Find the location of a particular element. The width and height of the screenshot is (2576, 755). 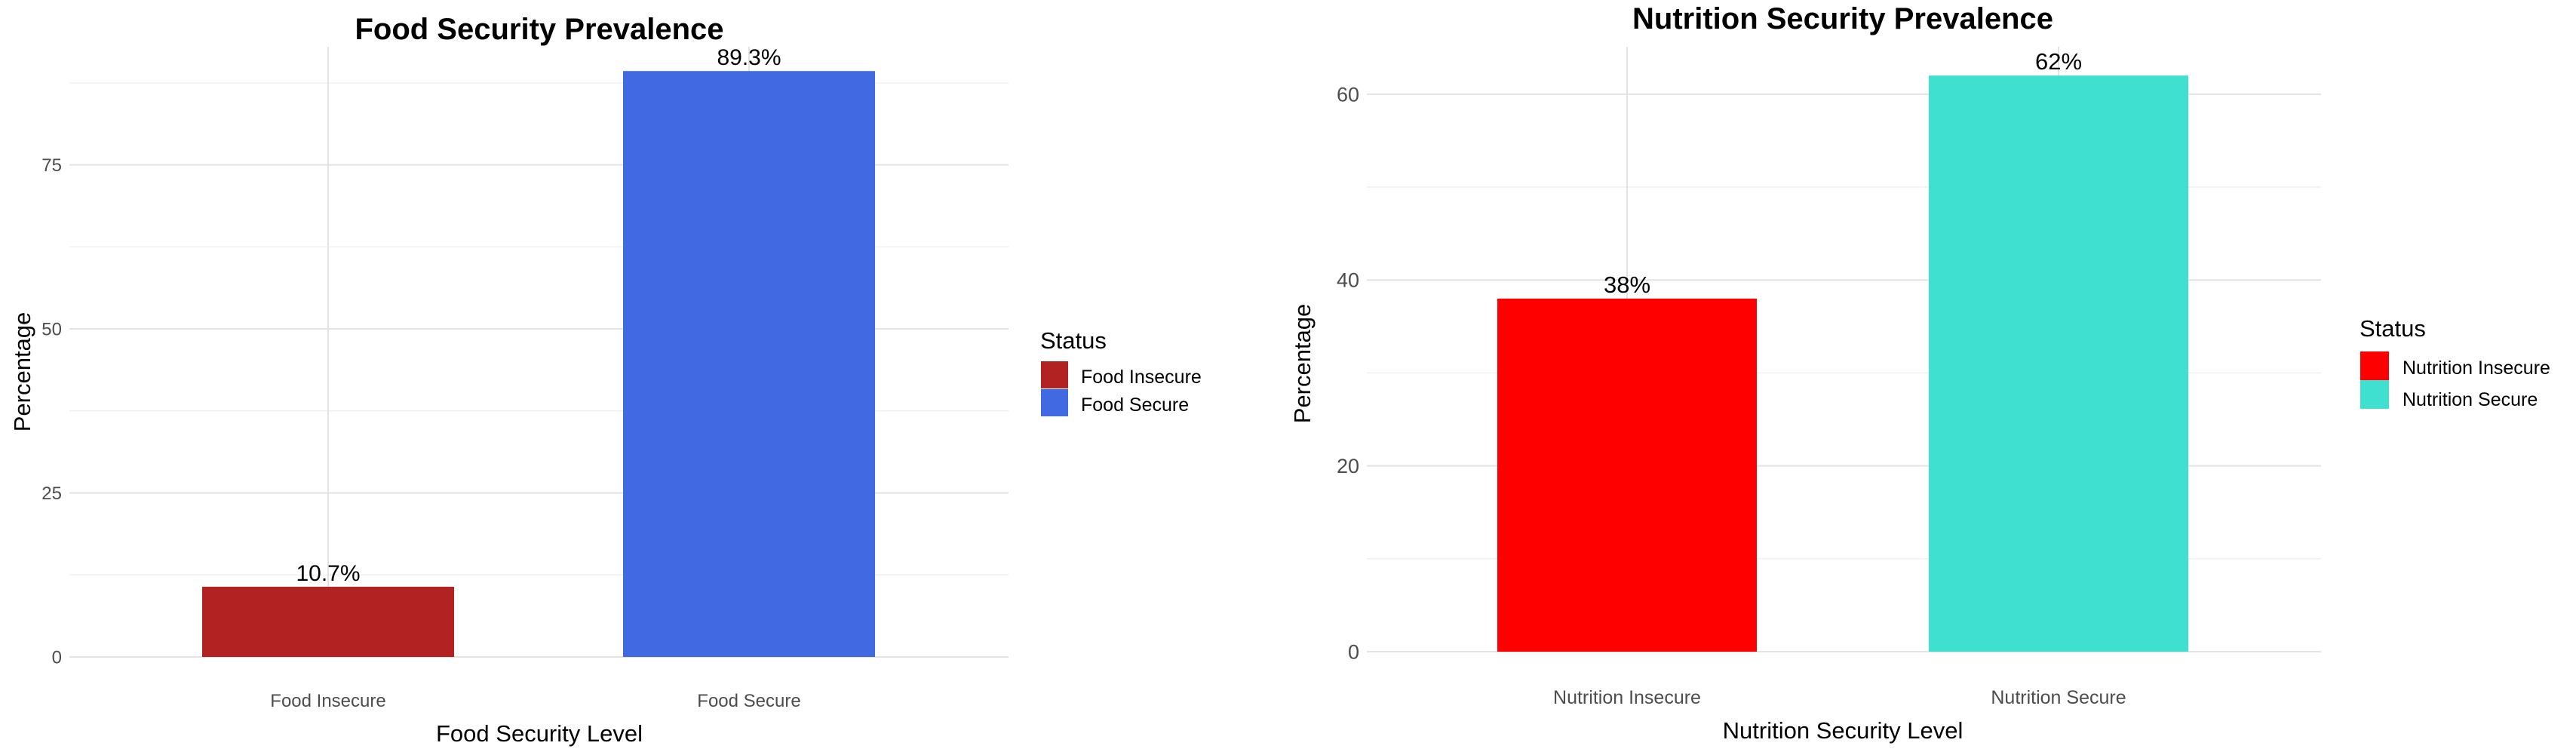

chart-title: Nutrition Security Prevalence is located at coordinates (1842, 18).